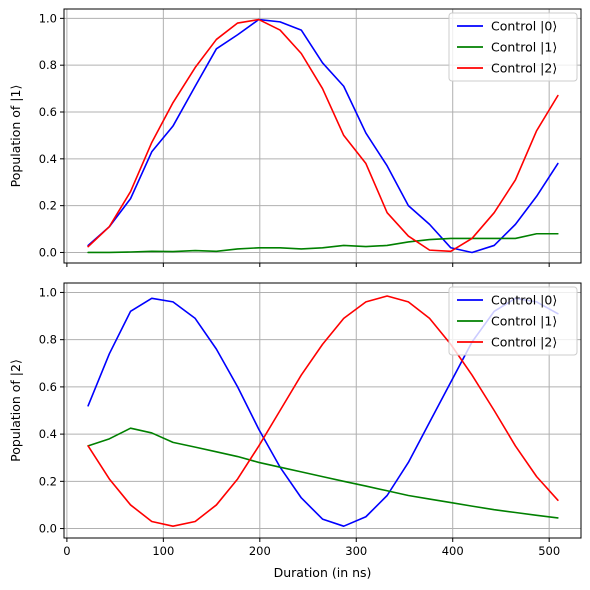  I want to click on x-tick-label: 300, so click(356, 551).